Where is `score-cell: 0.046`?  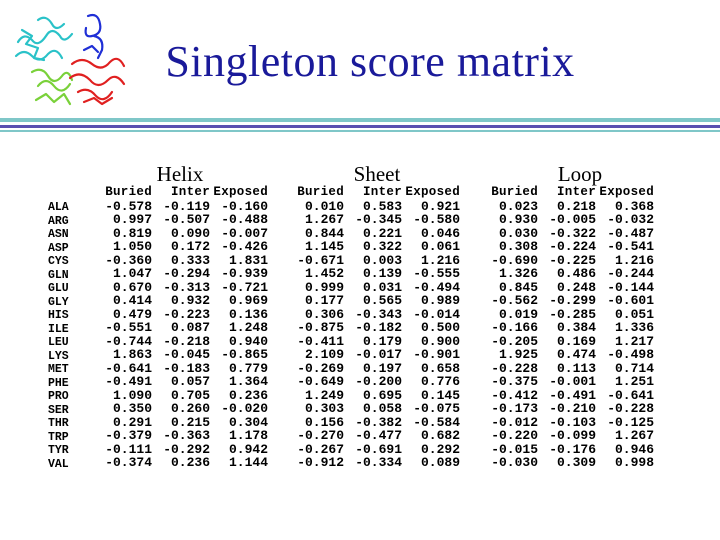
score-cell: 0.046 is located at coordinates (440, 233).